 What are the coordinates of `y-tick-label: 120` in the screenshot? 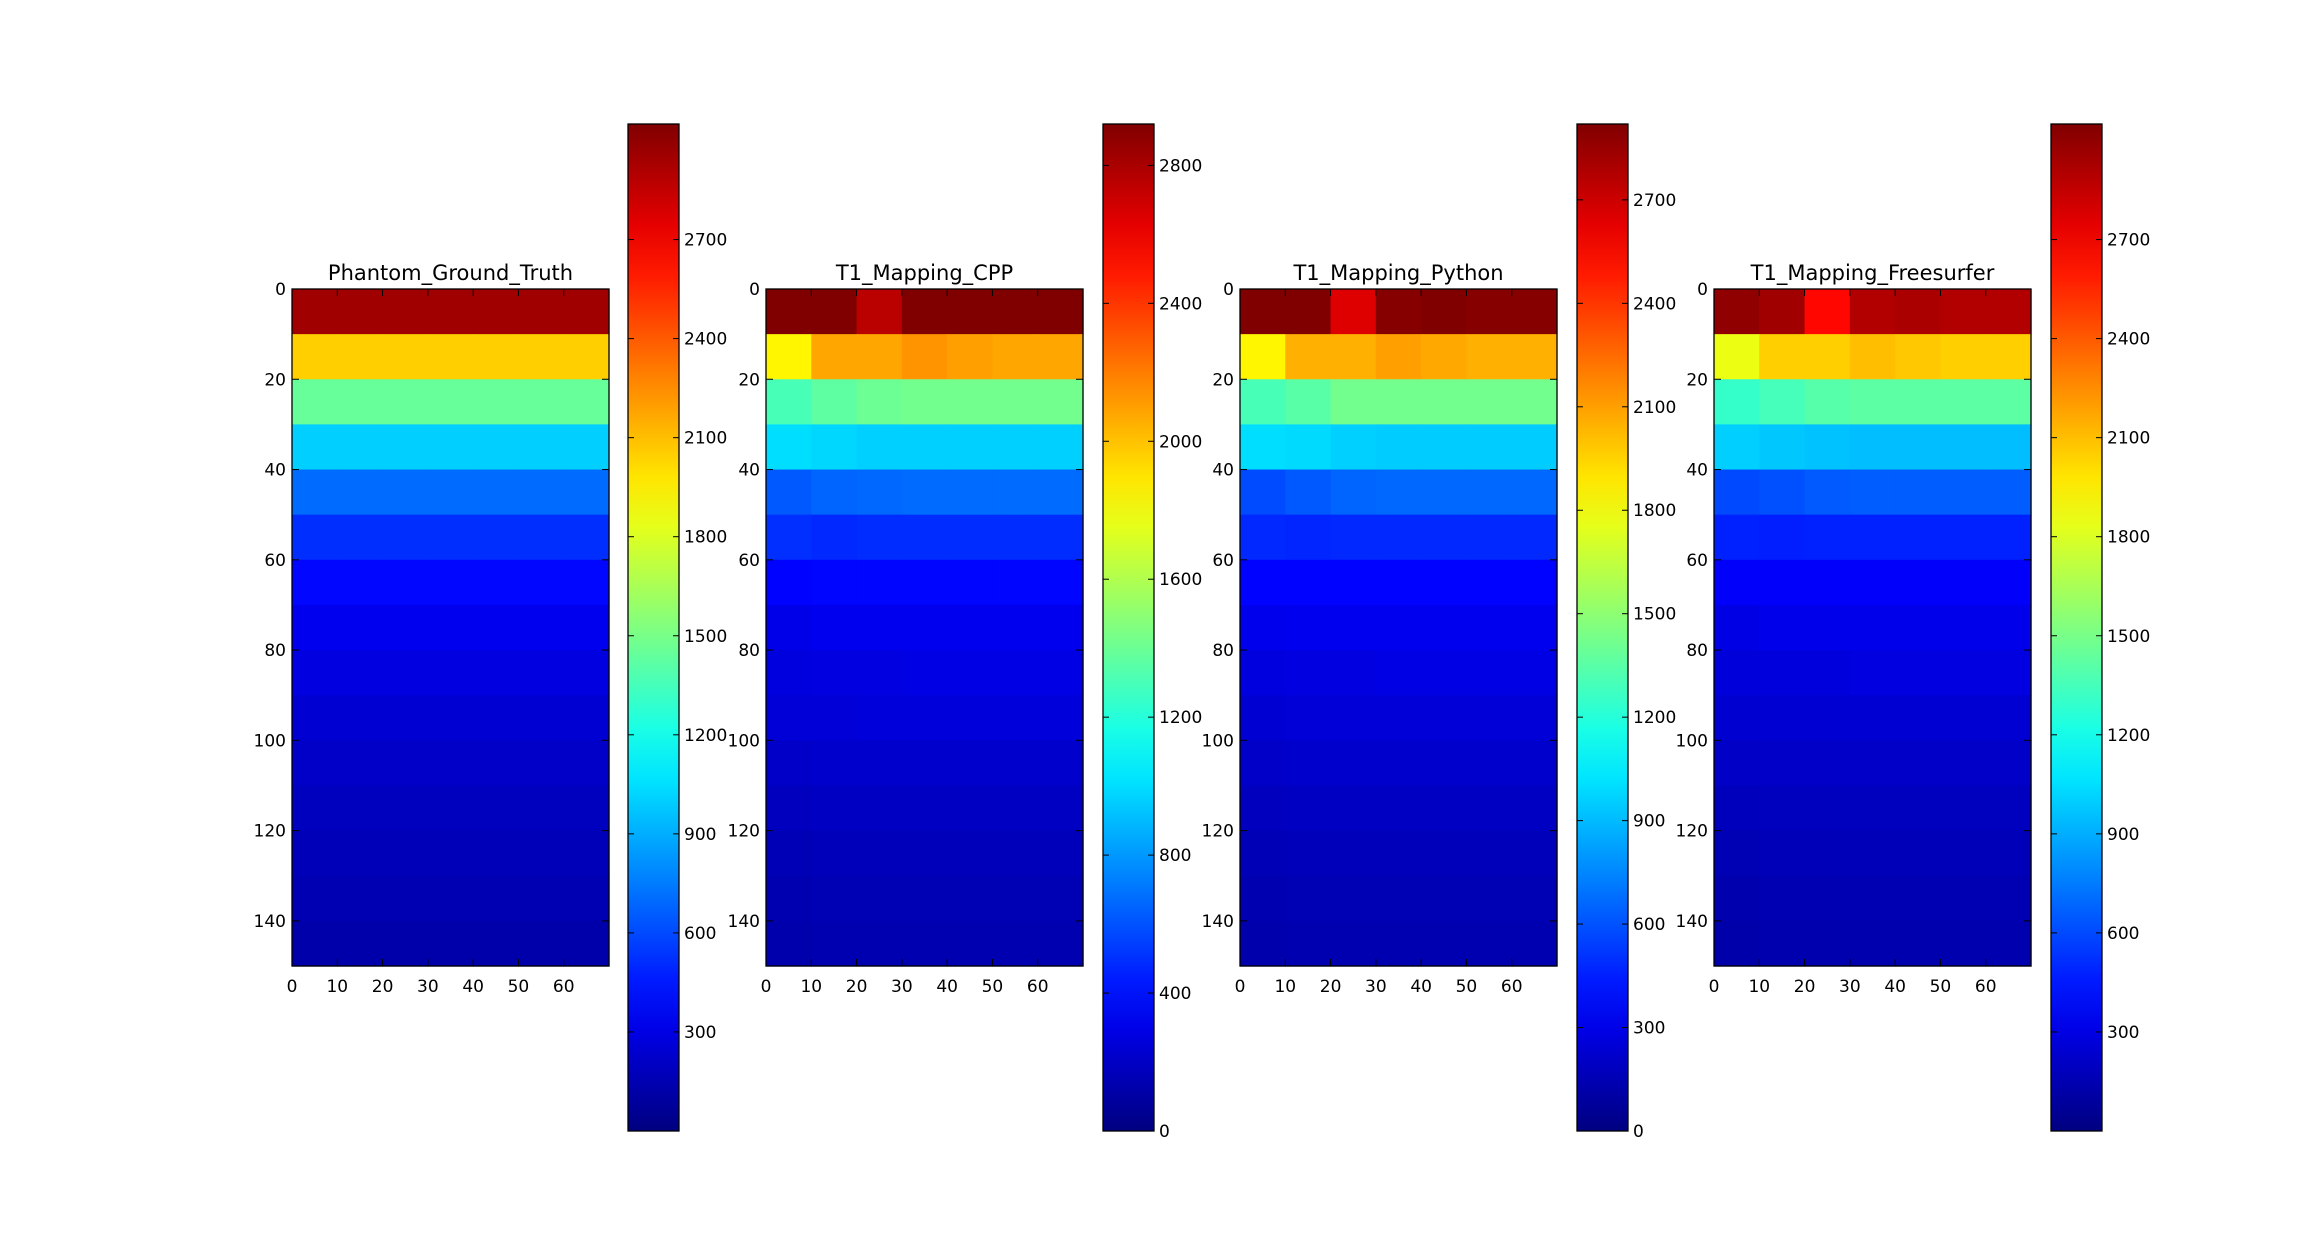 It's located at (1692, 832).